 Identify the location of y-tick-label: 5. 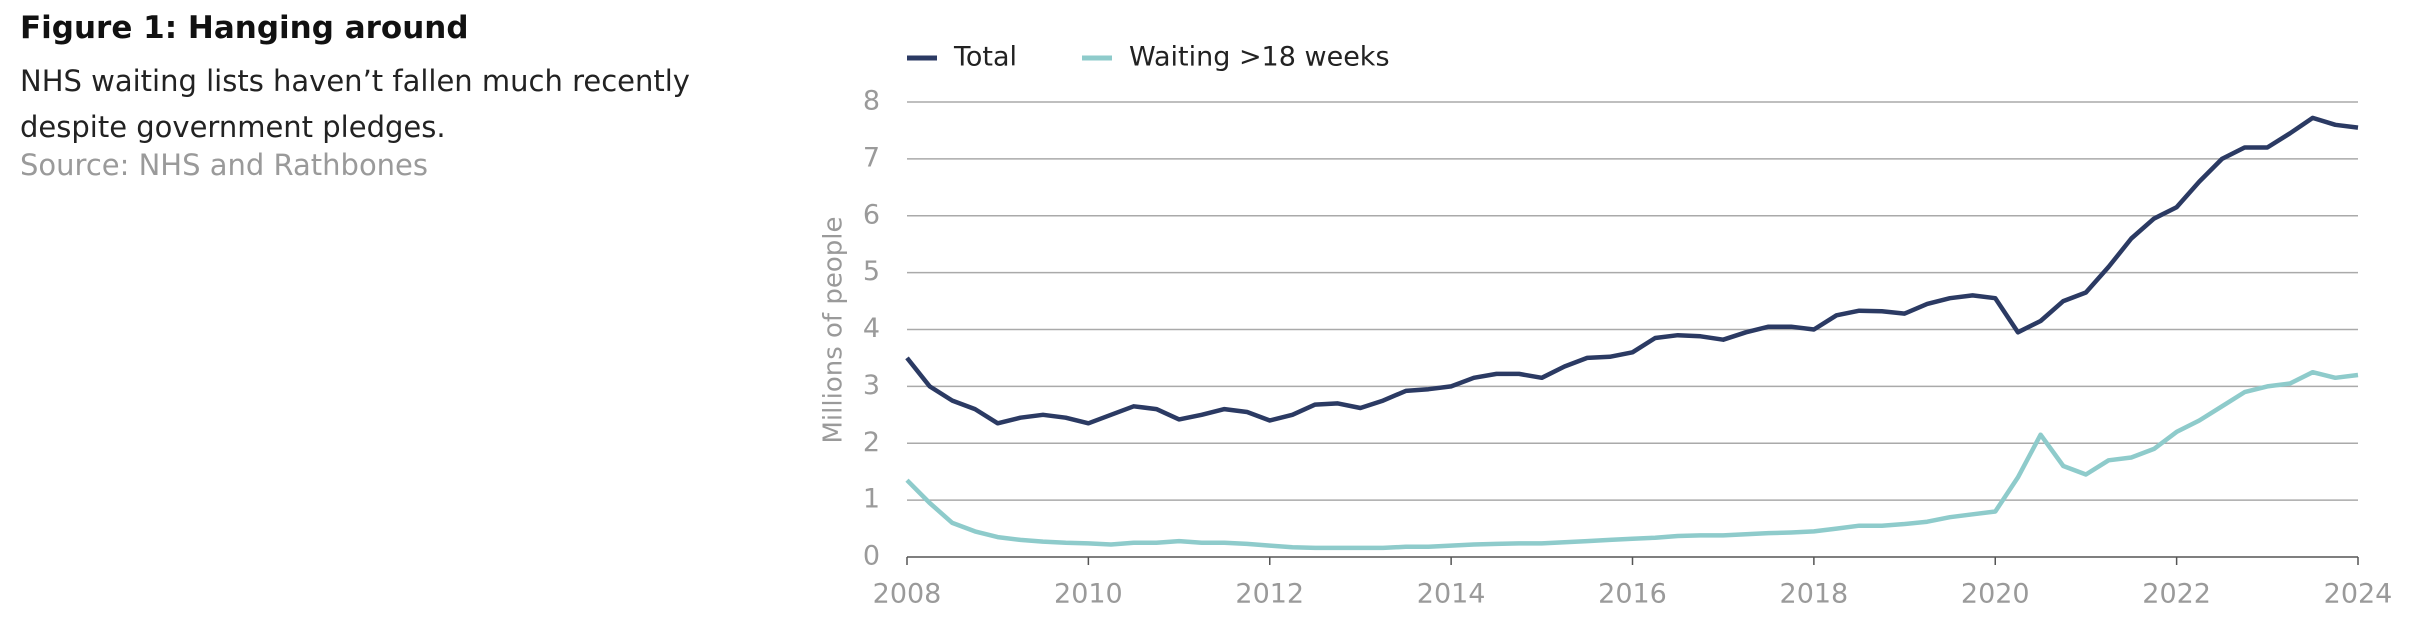
(871, 271).